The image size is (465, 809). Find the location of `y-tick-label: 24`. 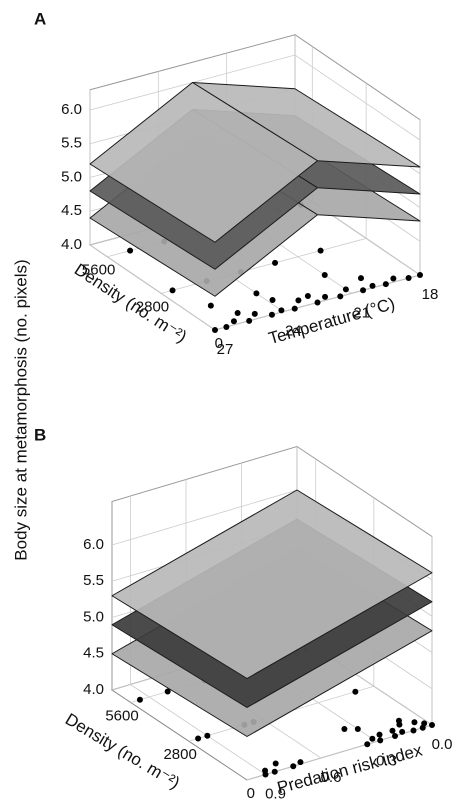

y-tick-label: 24 is located at coordinates (293, 331).